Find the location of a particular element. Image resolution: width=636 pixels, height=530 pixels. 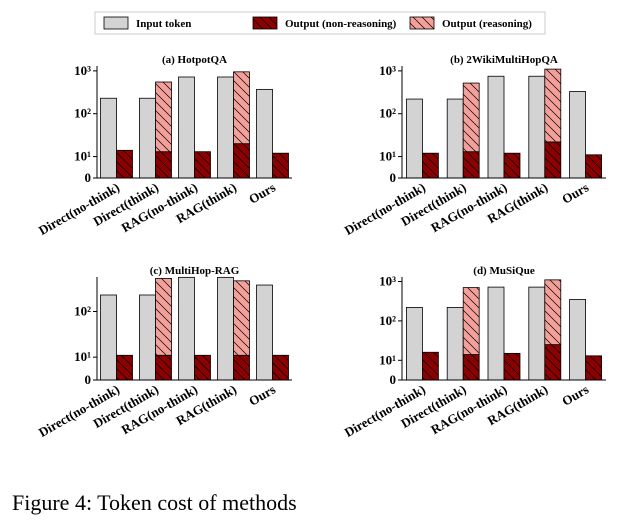

legend-label: Output (non-reasoning) is located at coordinates (341, 24).